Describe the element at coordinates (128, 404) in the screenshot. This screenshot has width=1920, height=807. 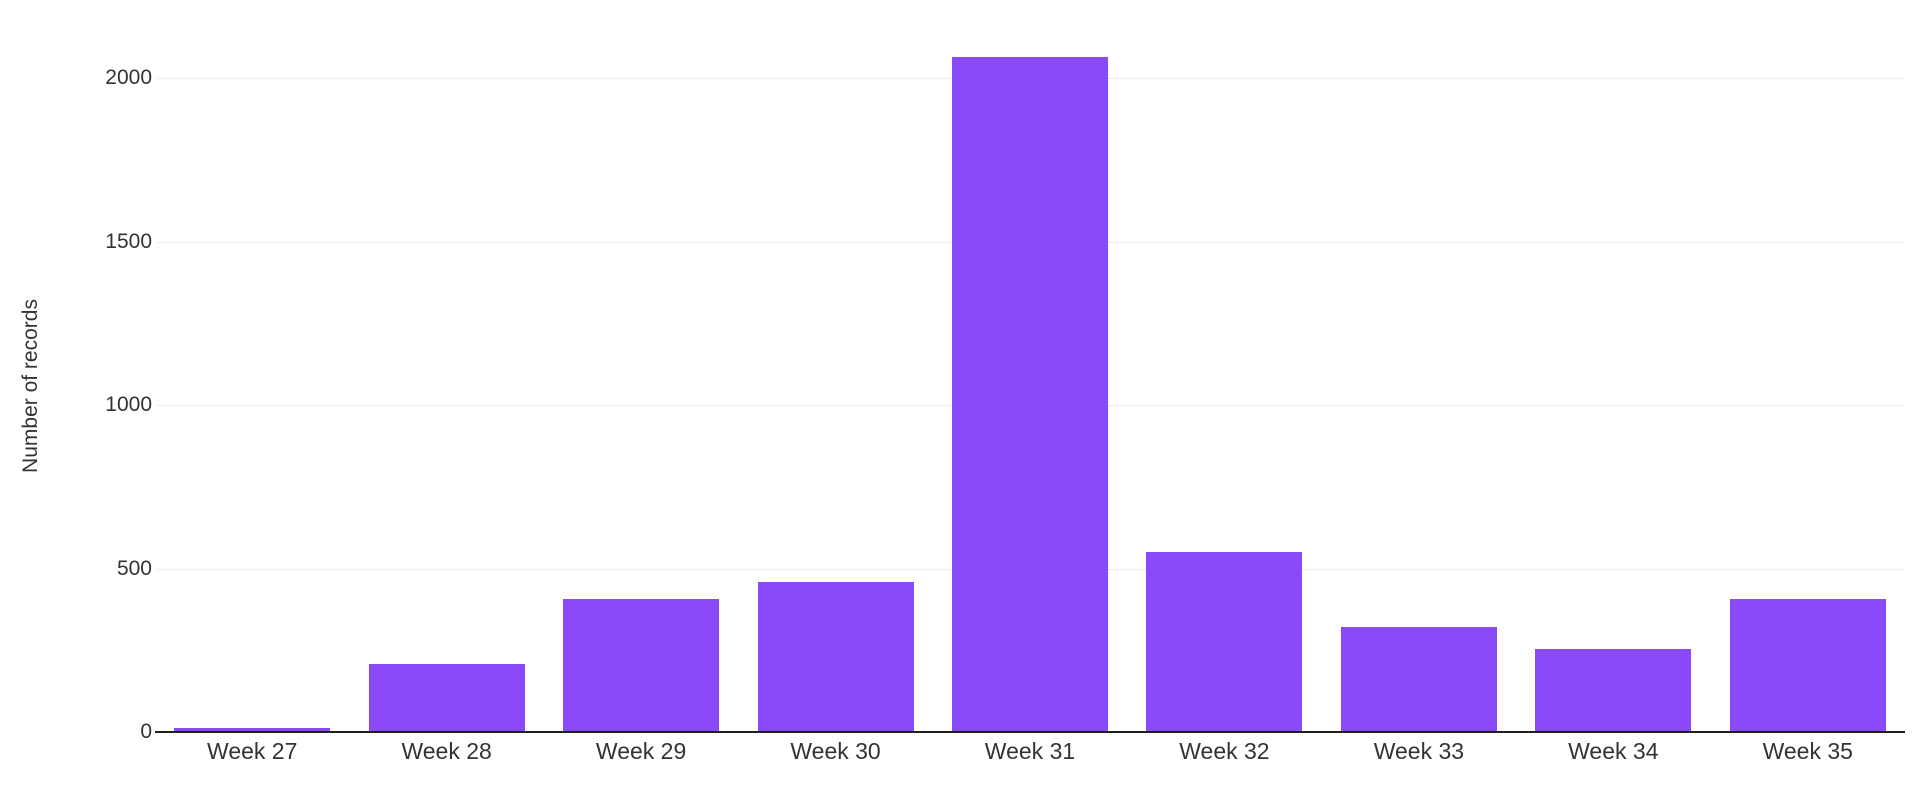
I see `y-tick-label-1000: 1000` at that location.